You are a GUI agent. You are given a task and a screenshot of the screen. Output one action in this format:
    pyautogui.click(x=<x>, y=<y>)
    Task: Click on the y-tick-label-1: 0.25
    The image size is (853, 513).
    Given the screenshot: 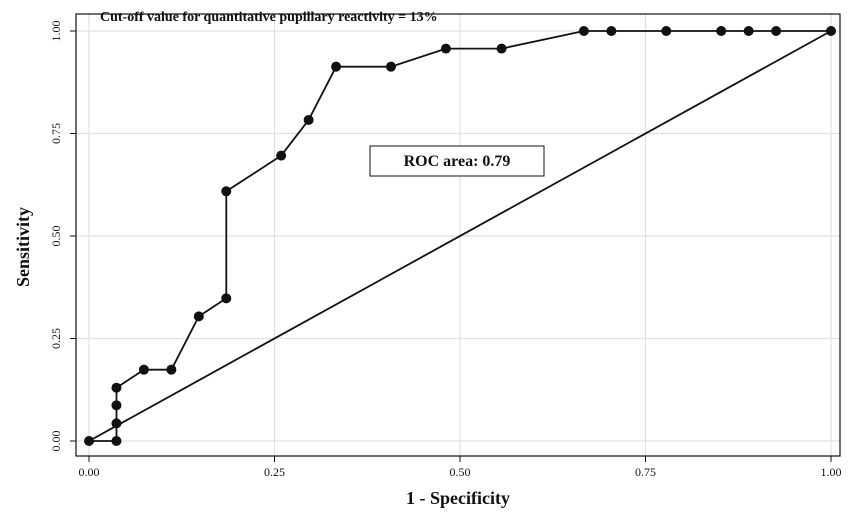 What is the action you would take?
    pyautogui.click(x=56, y=338)
    